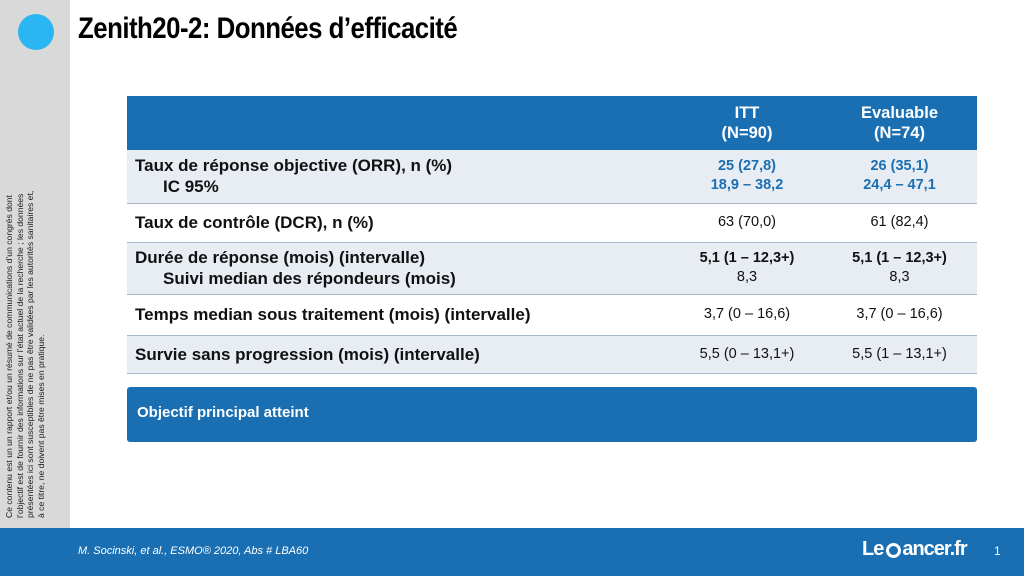  Describe the element at coordinates (254, 222) in the screenshot. I see `row-label: Taux de contrôle (DCR), n (%)` at that location.